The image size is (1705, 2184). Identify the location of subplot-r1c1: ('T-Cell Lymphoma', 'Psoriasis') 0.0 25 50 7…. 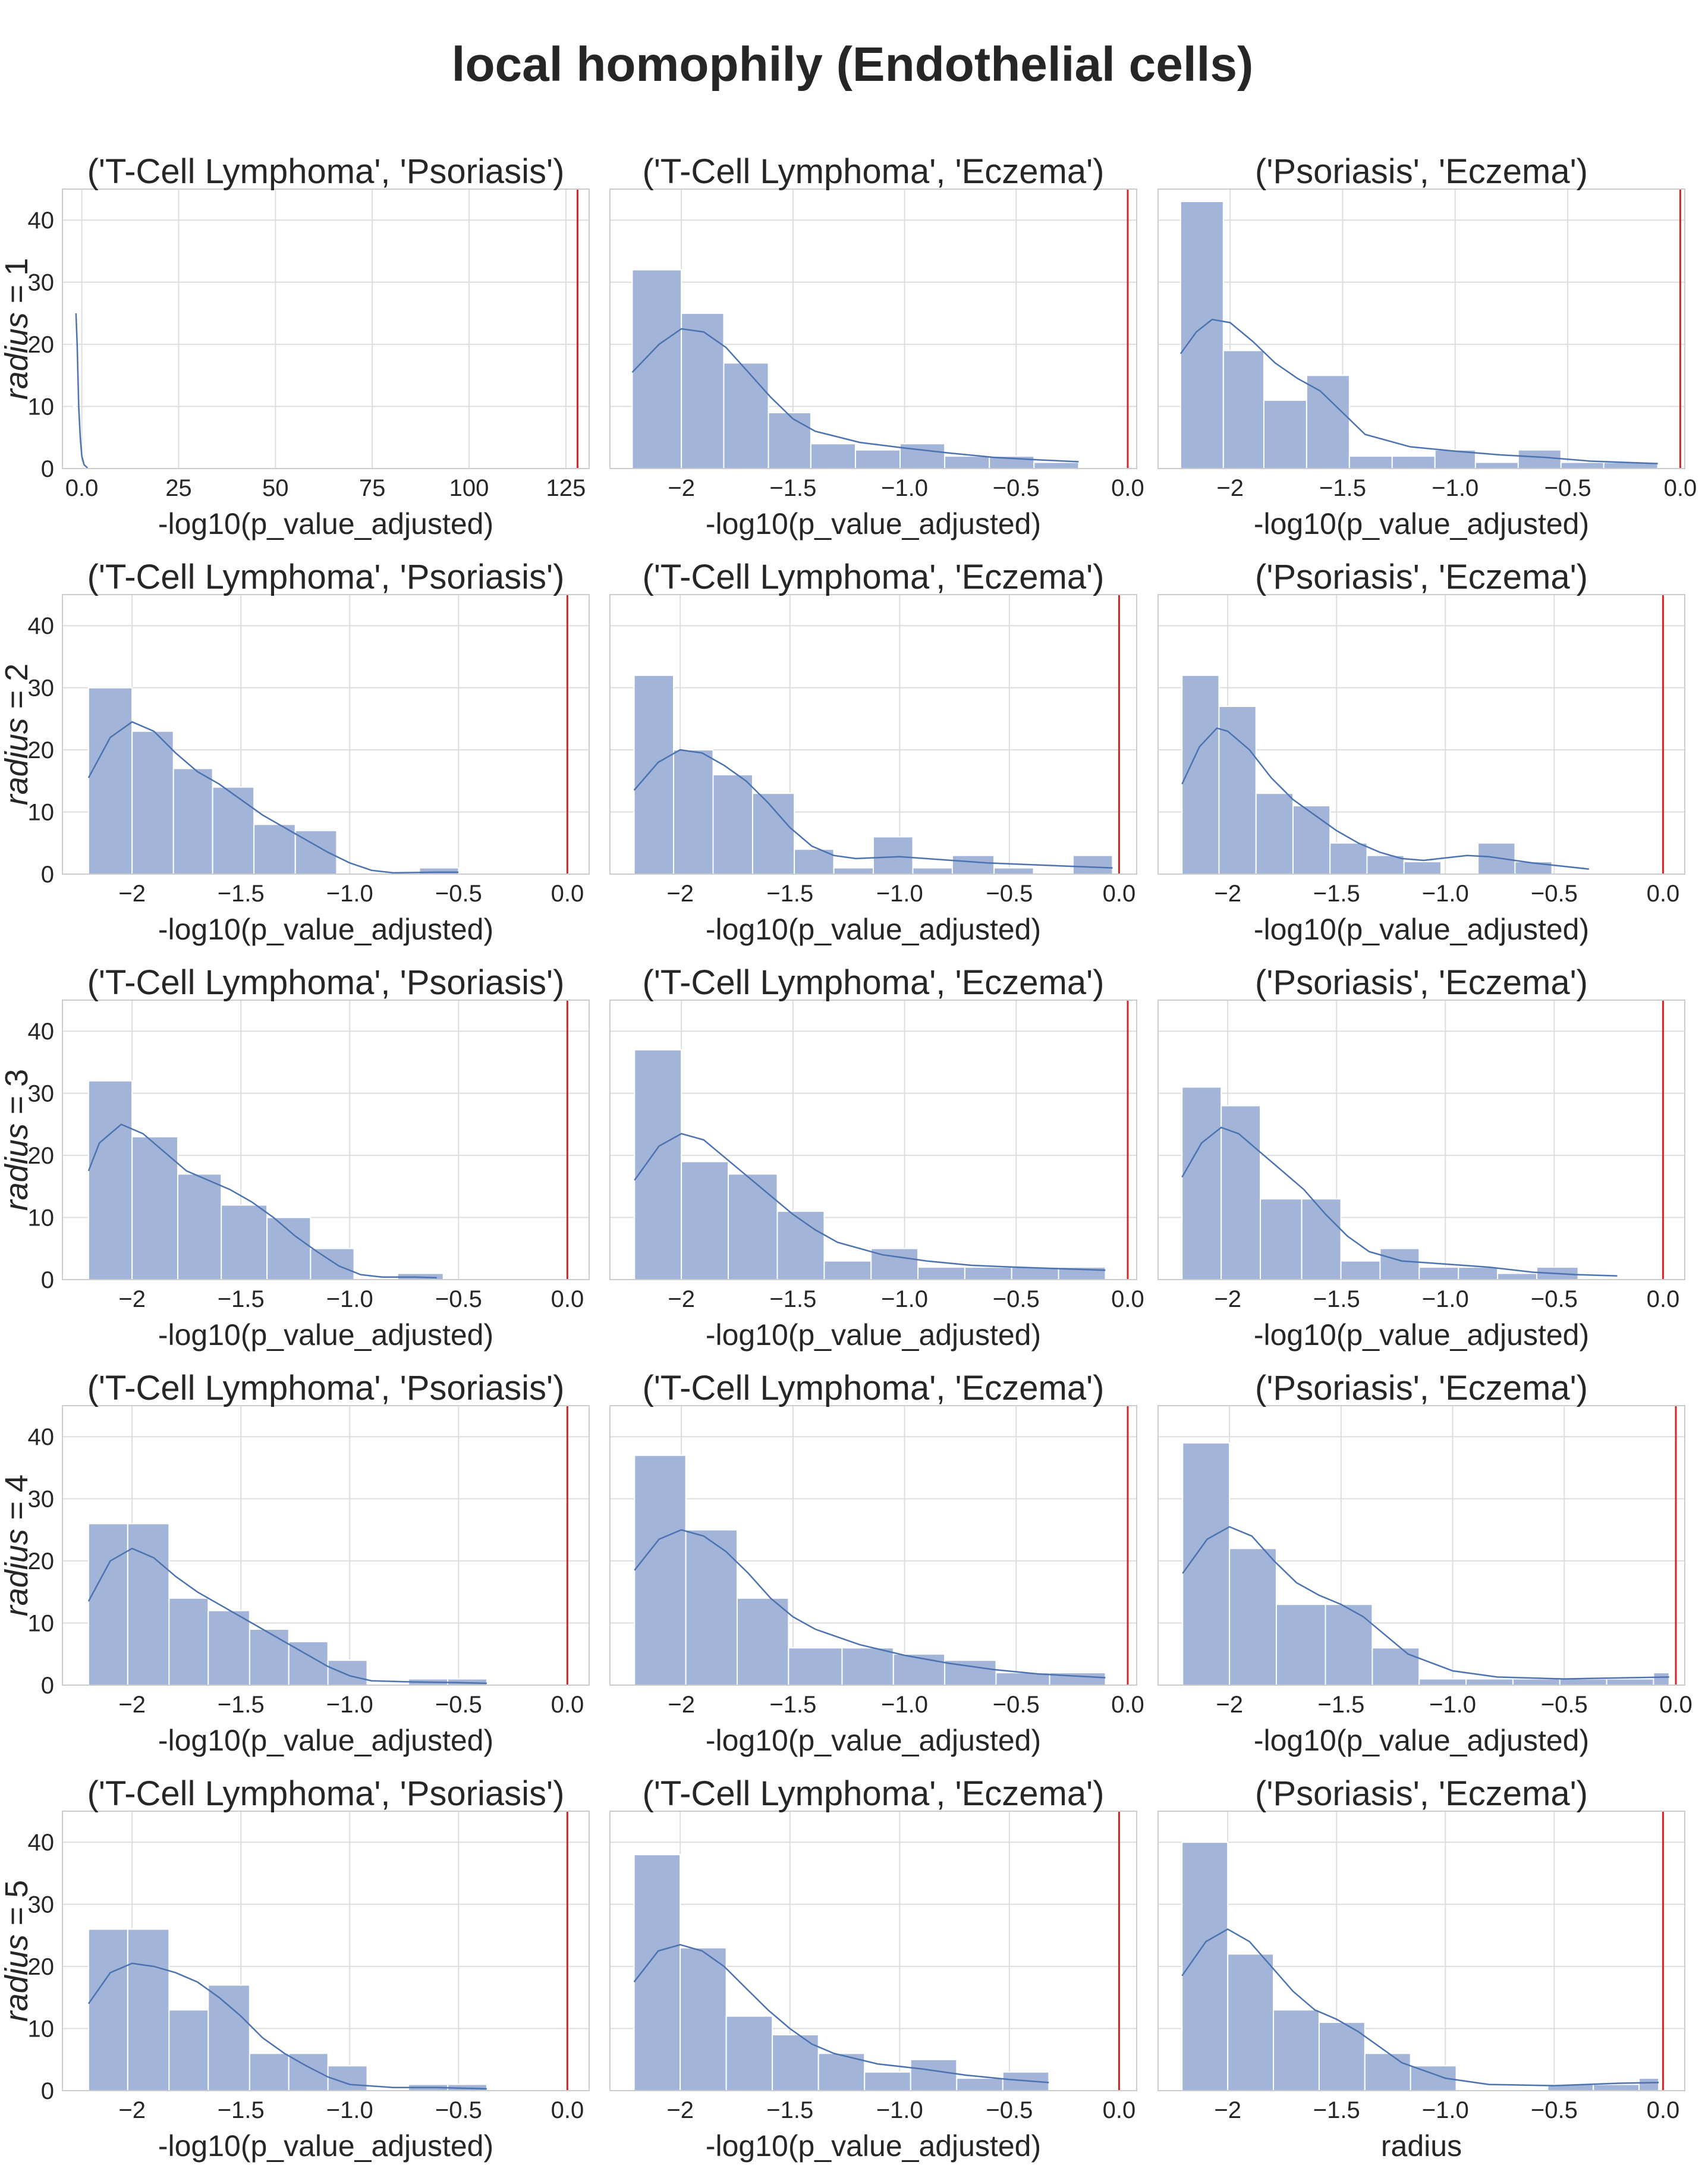
(295, 346).